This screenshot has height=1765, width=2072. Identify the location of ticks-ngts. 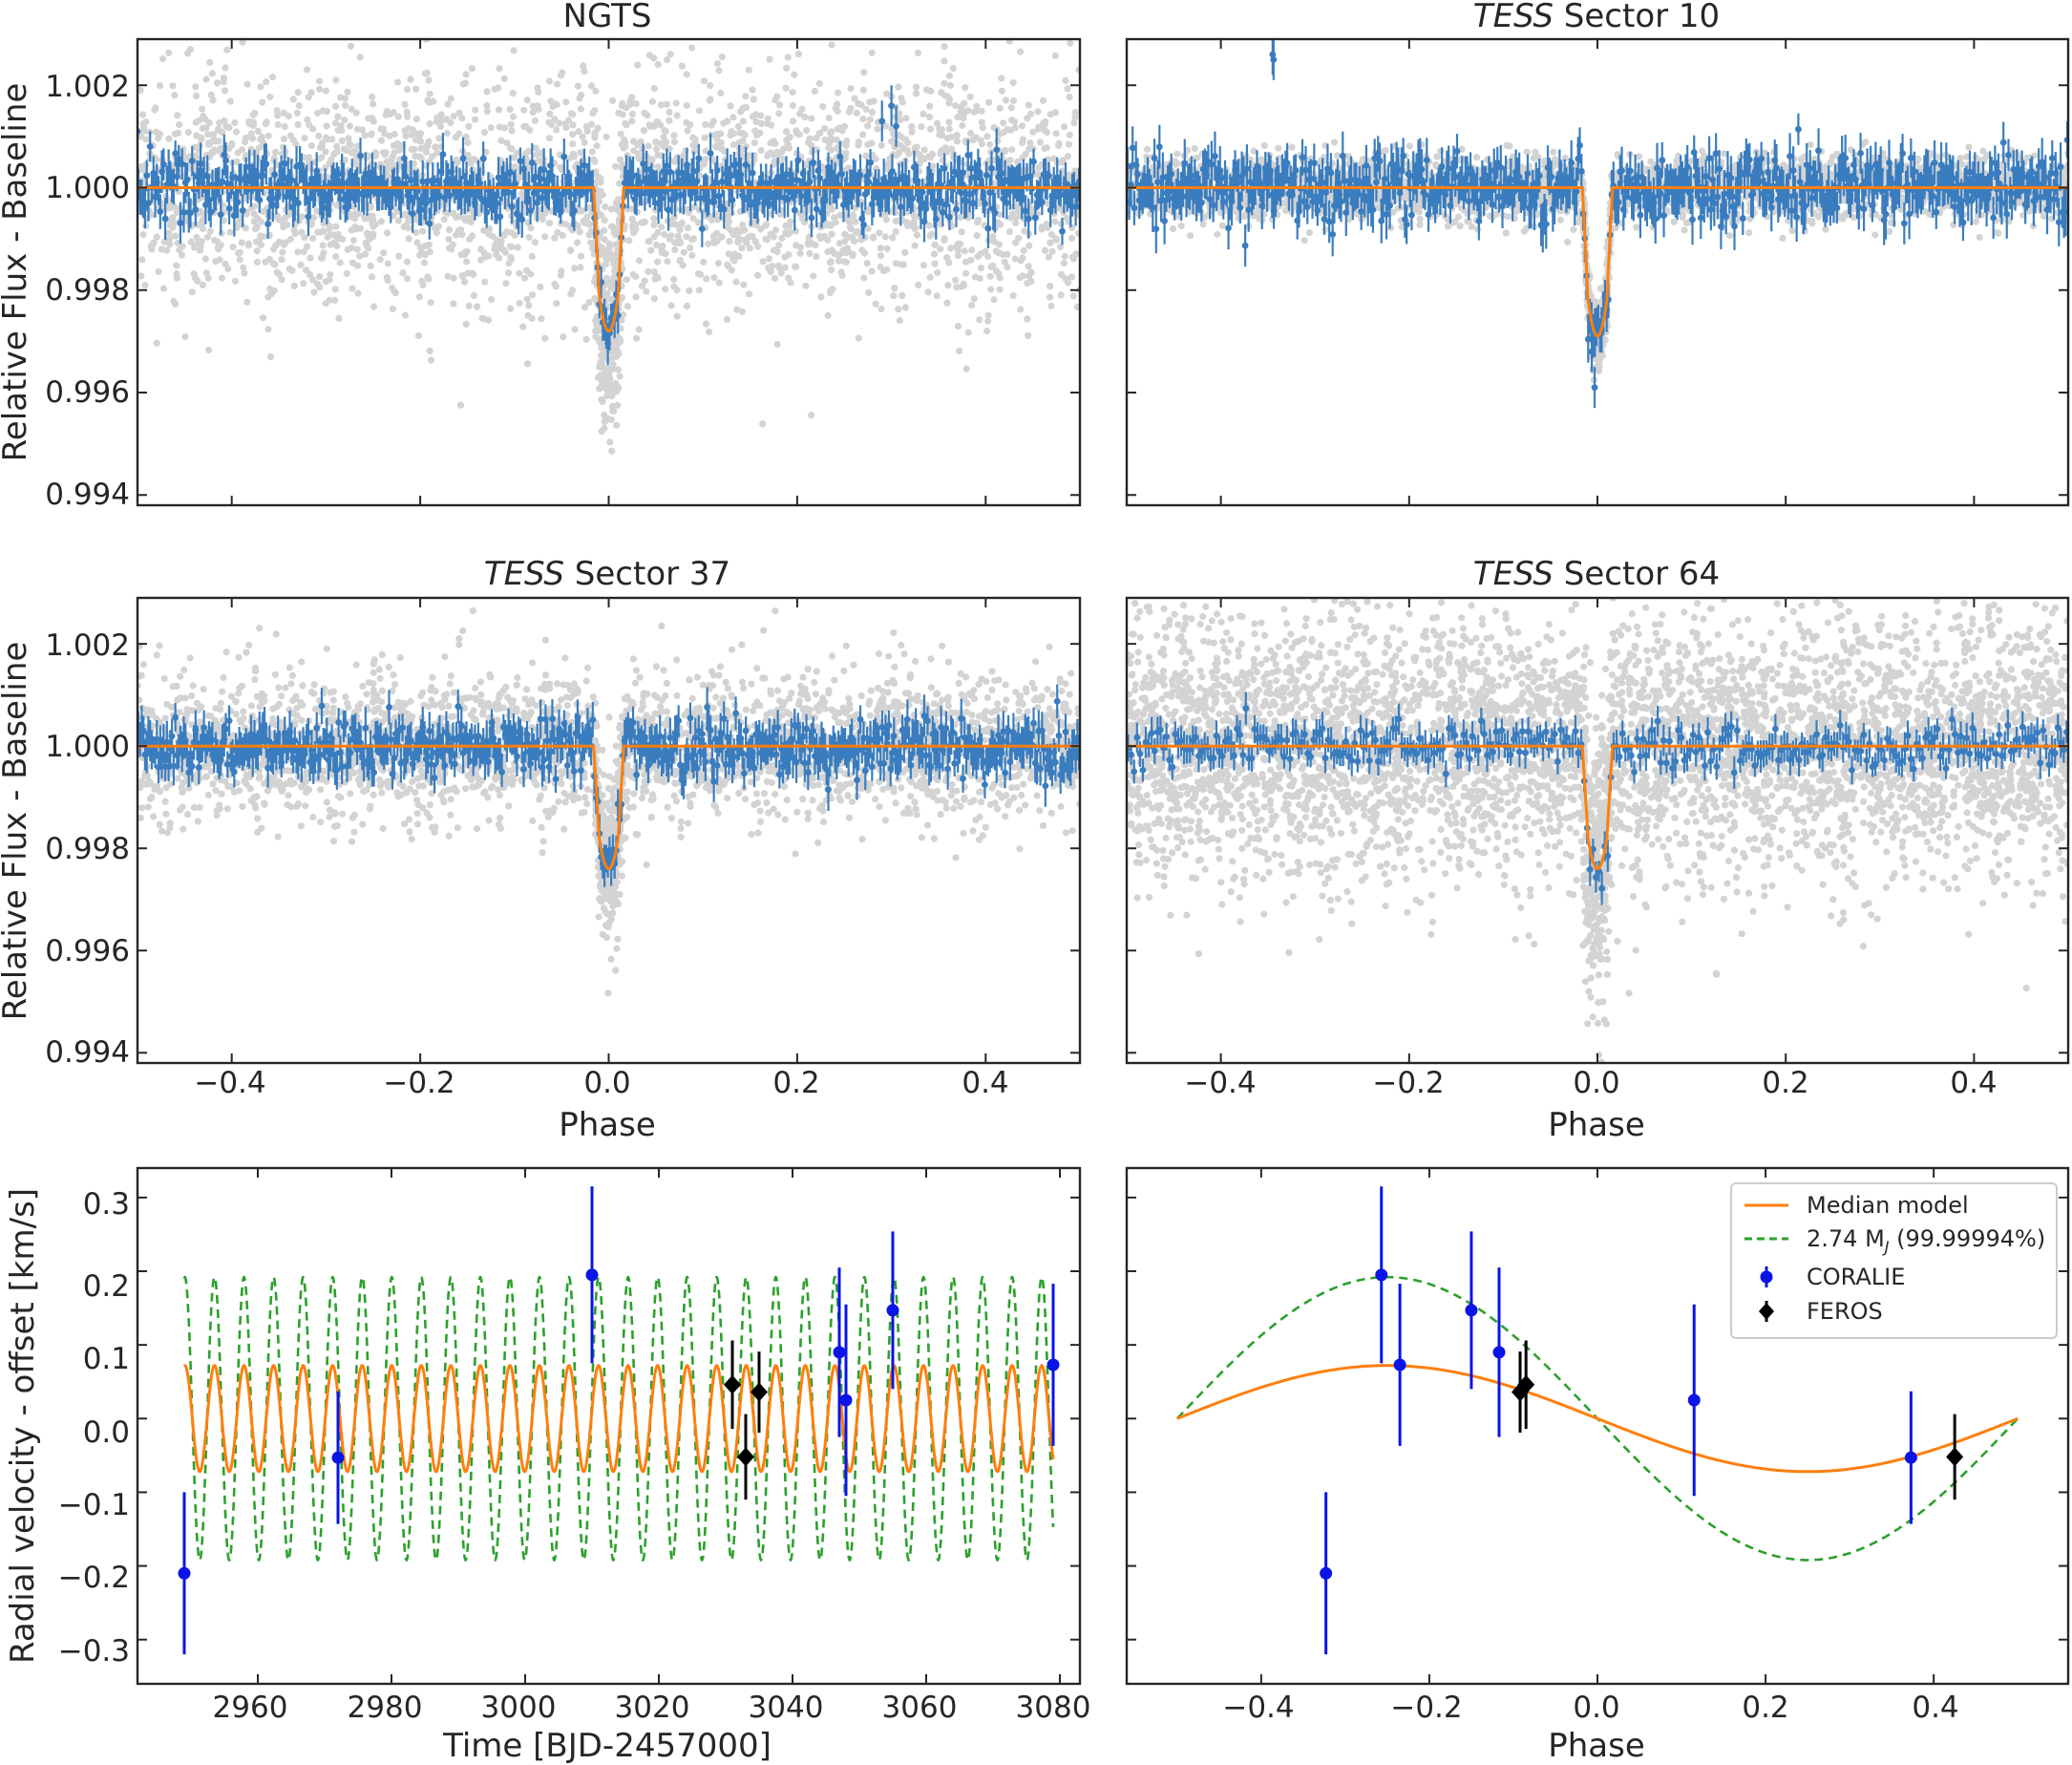
(608, 272).